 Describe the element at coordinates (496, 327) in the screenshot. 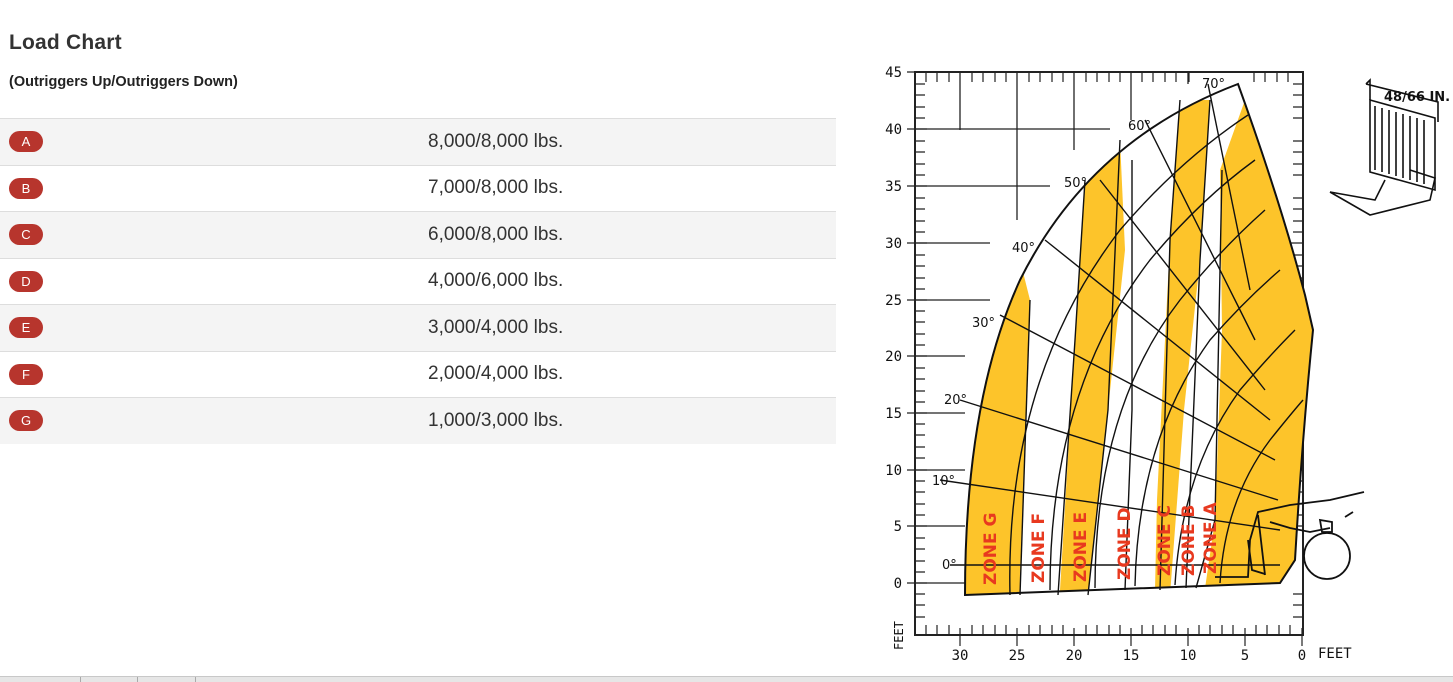

I see `capacity-value: 3,000/4,000 lbs.` at that location.